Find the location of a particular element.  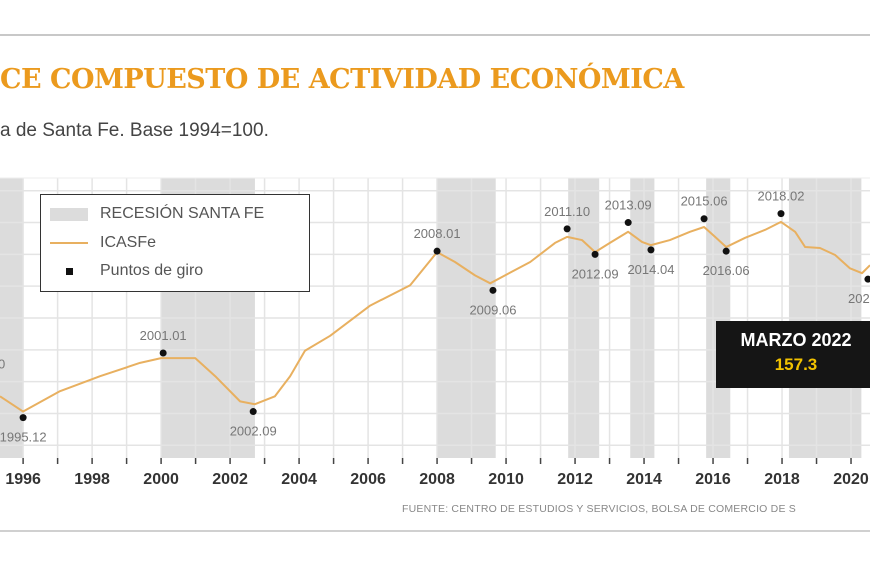

top-divider is located at coordinates (435, 35).